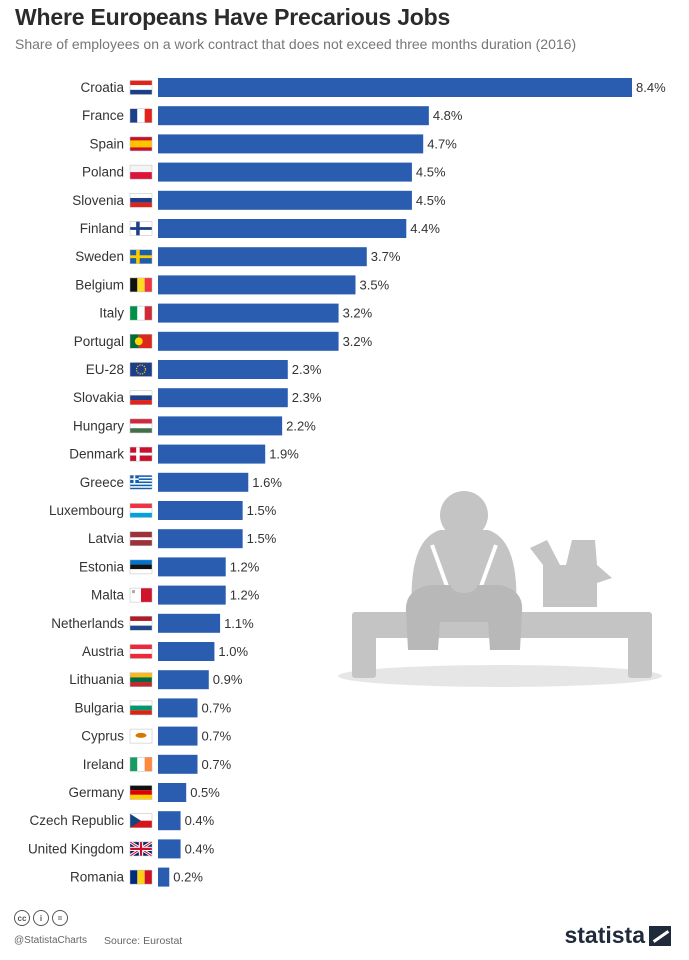 The width and height of the screenshot is (689, 960). What do you see at coordinates (442, 143) in the screenshot?
I see `value-label: 4.7%` at bounding box center [442, 143].